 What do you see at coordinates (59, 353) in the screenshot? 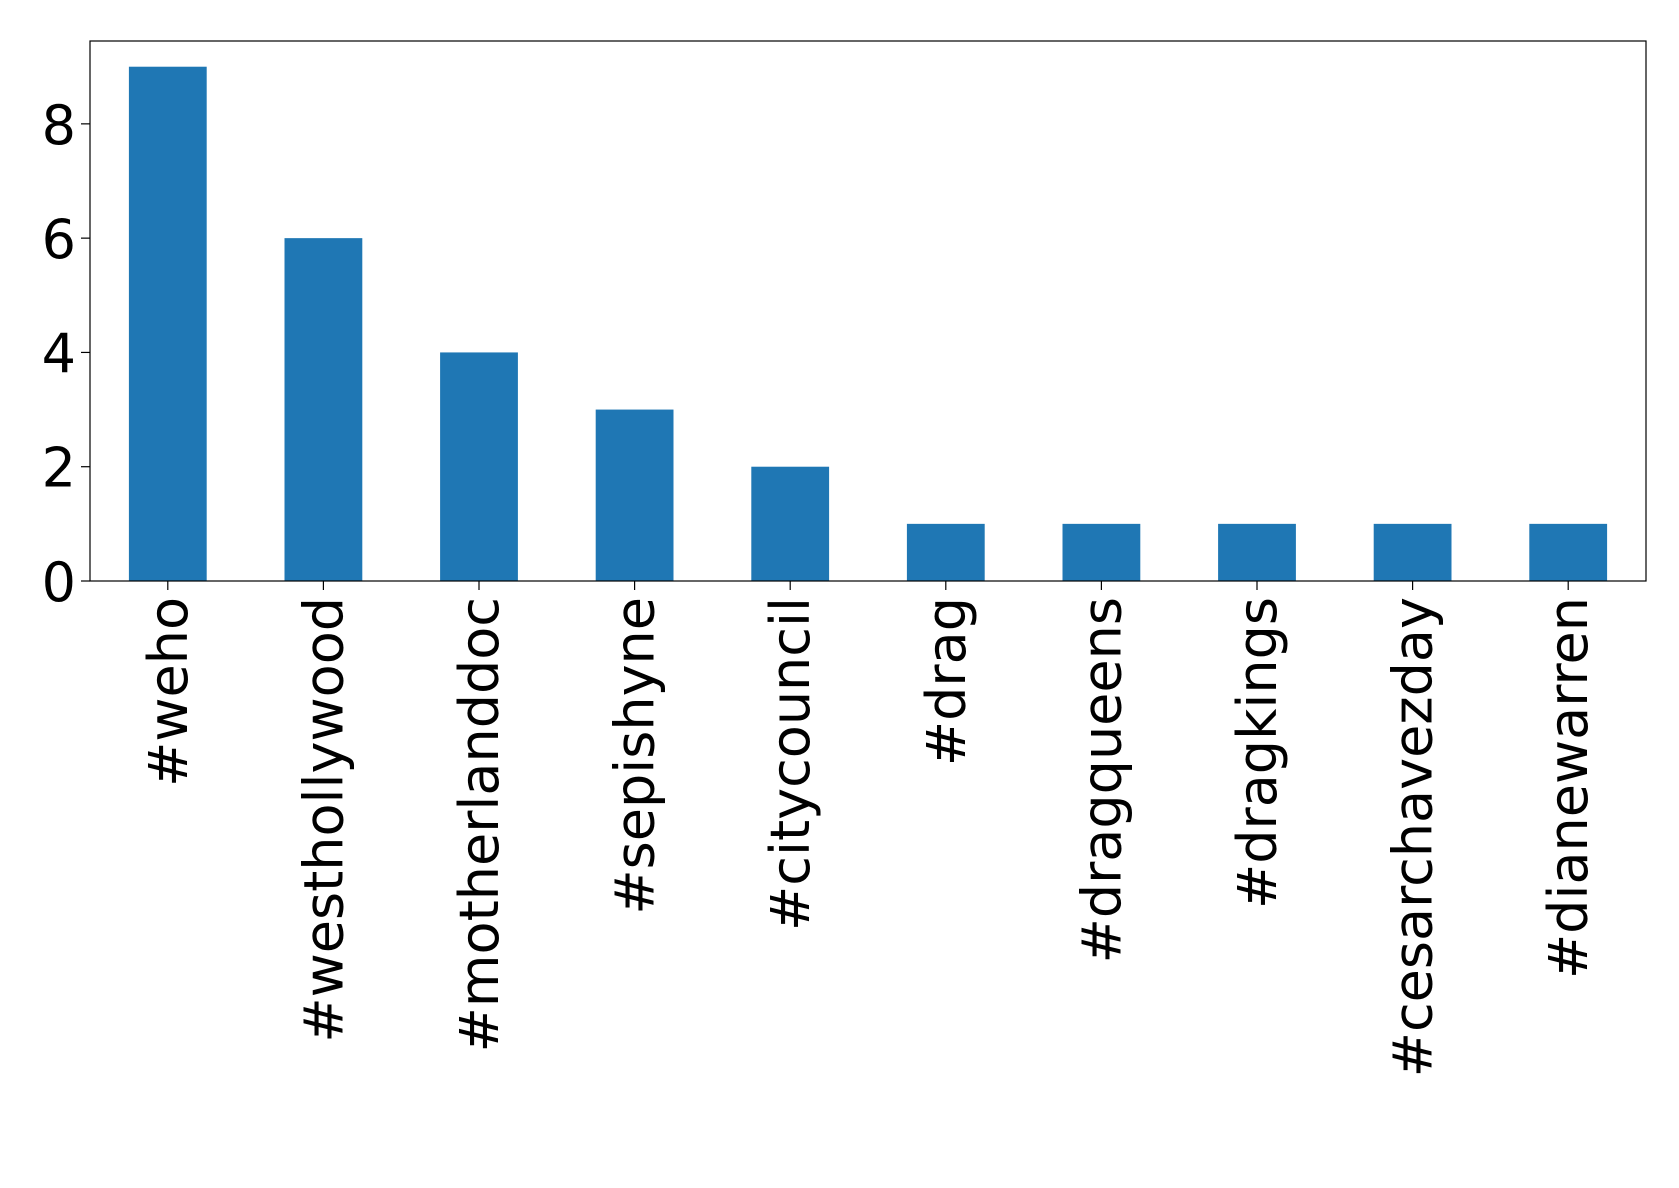
I see `y-tick-label: 4` at bounding box center [59, 353].